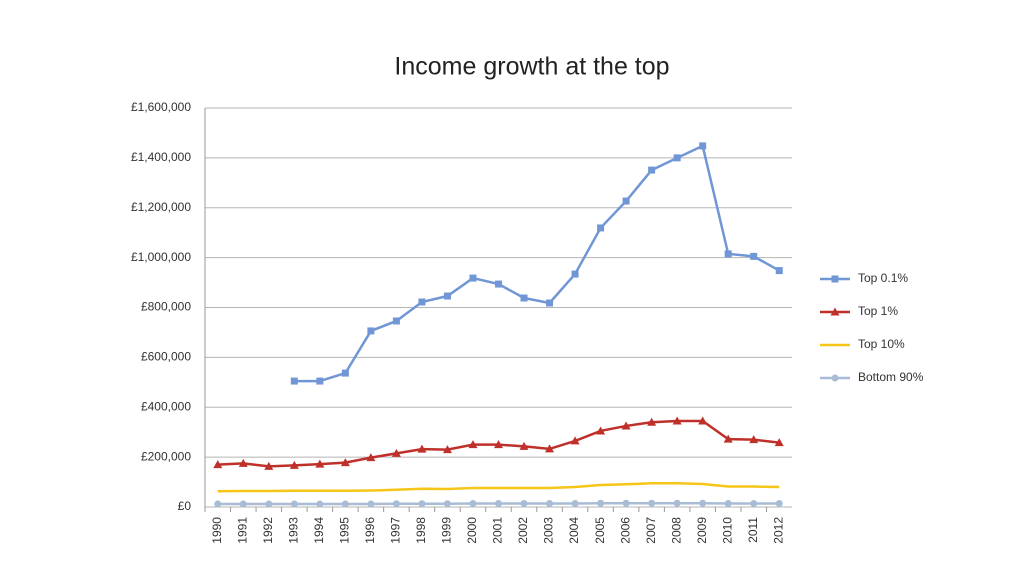 The height and width of the screenshot is (576, 1024). Describe the element at coordinates (166, 456) in the screenshot. I see `y-tick-label: £200,000` at that location.